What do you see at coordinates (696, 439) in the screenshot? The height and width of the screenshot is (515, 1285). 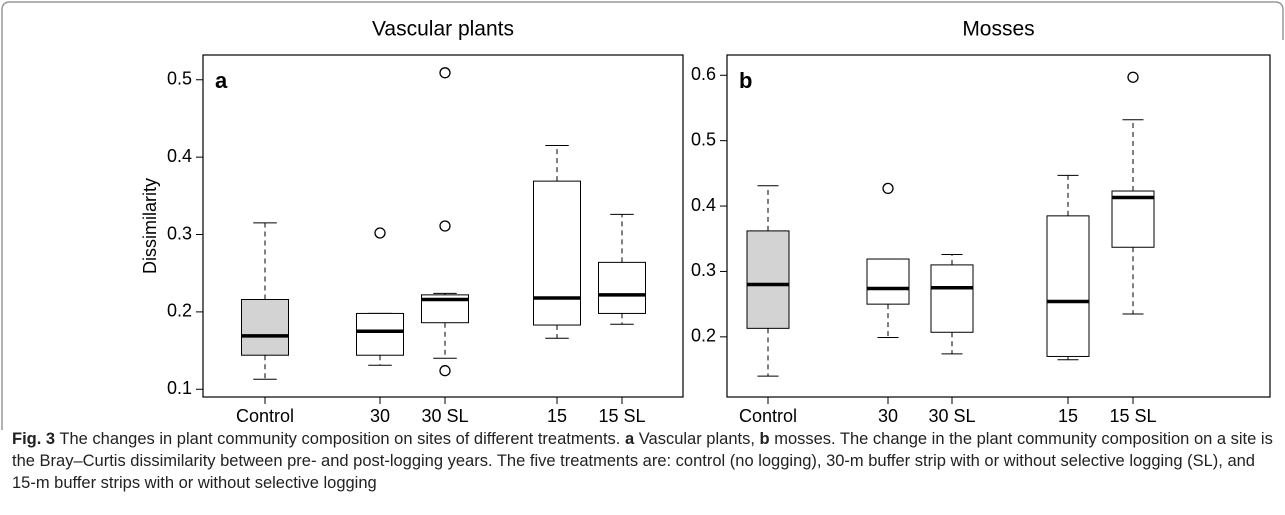 I see `caption-text: Vascular plants,` at bounding box center [696, 439].